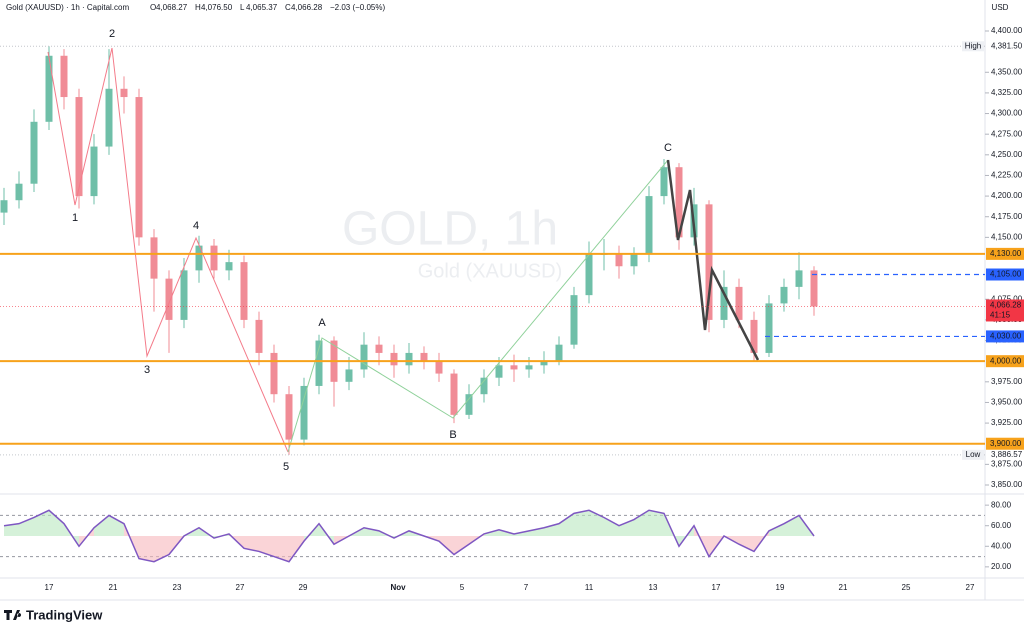  What do you see at coordinates (303, 587) in the screenshot?
I see `x-tick-label: 29` at bounding box center [303, 587].